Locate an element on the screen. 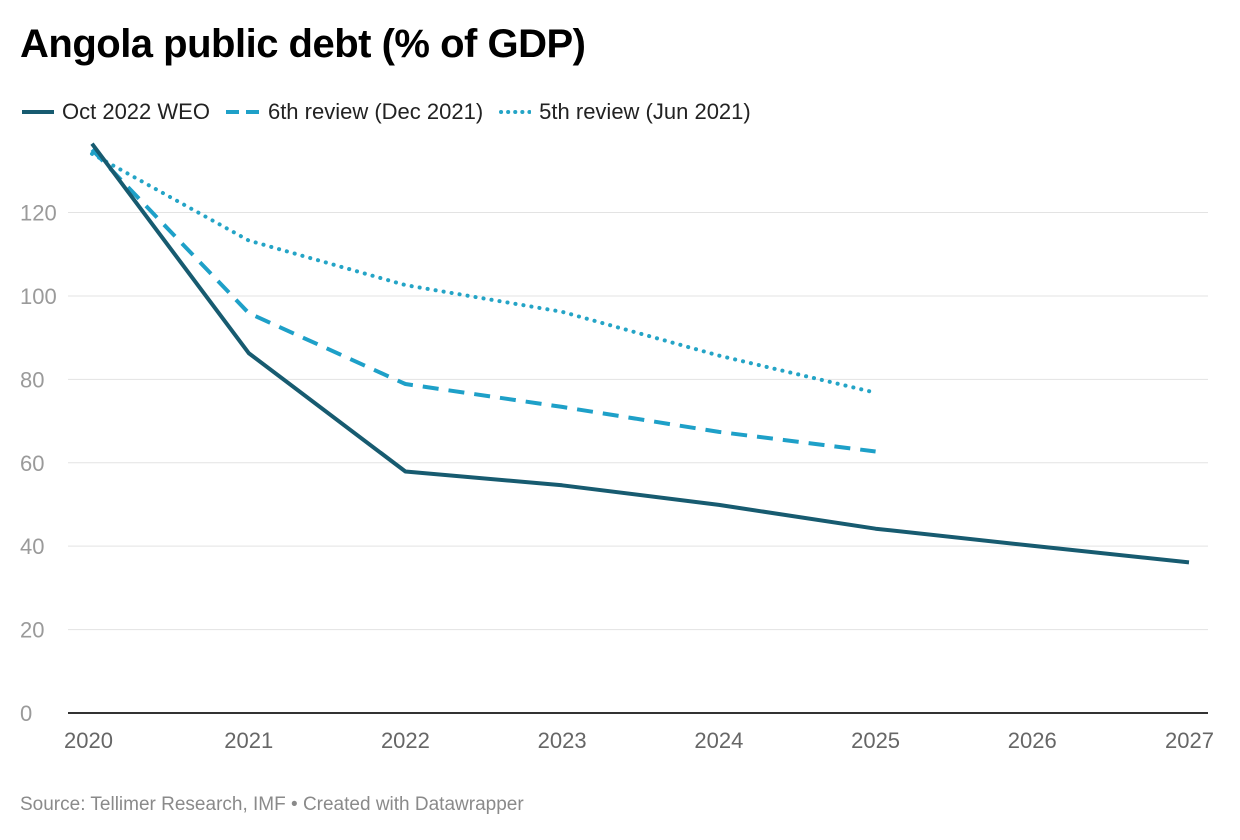  legend-item-6th-review: 6th review (Dec 2021) is located at coordinates (354, 112).